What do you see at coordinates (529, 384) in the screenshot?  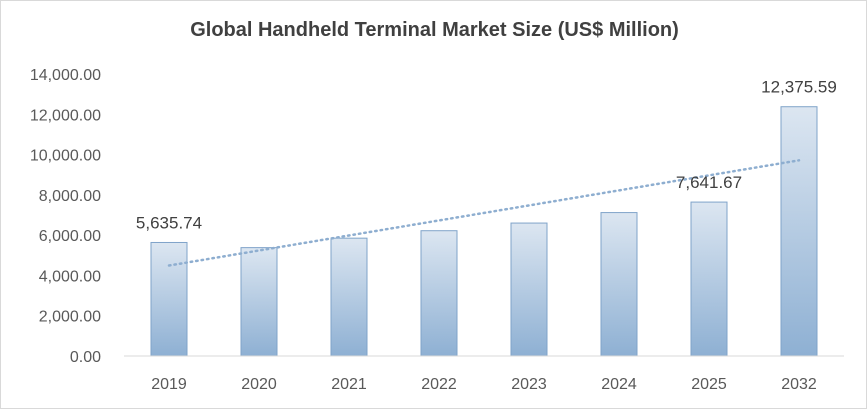 I see `x-tick-label: 2023` at bounding box center [529, 384].